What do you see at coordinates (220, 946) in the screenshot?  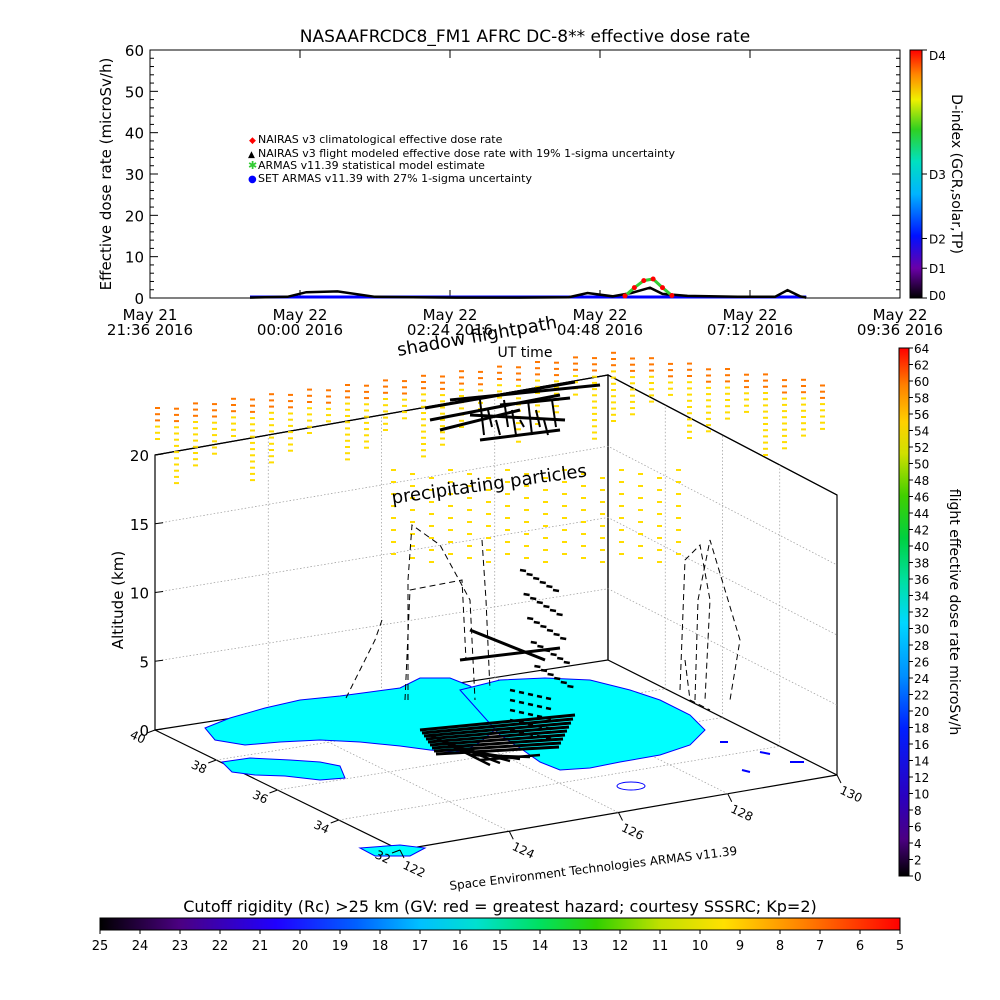 I see `cutoff-rigidity-tick-label: 22` at bounding box center [220, 946].